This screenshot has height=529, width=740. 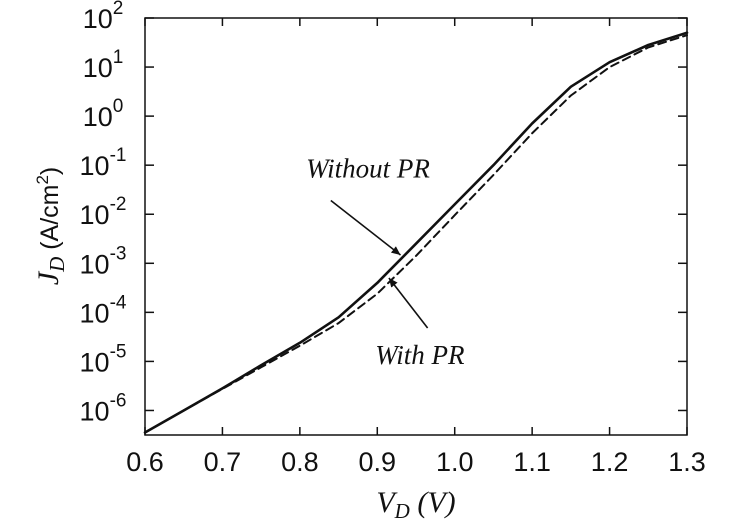 I want to click on y-tick-label-0: 10², so click(x=103, y=17).